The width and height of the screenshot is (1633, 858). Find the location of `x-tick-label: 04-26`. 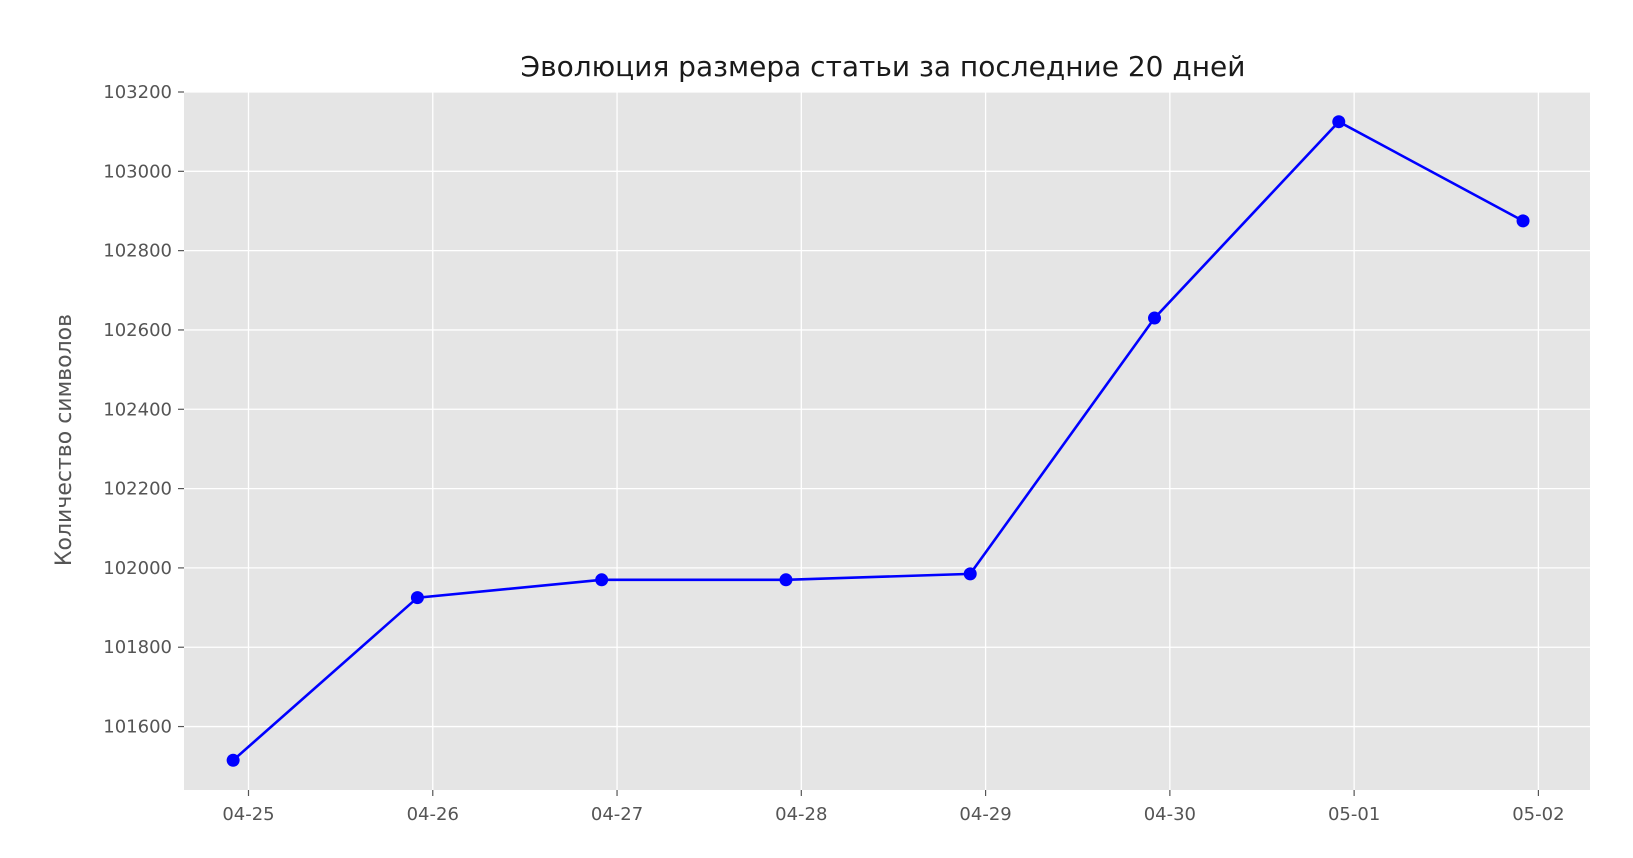

x-tick-label: 04-26 is located at coordinates (433, 814).